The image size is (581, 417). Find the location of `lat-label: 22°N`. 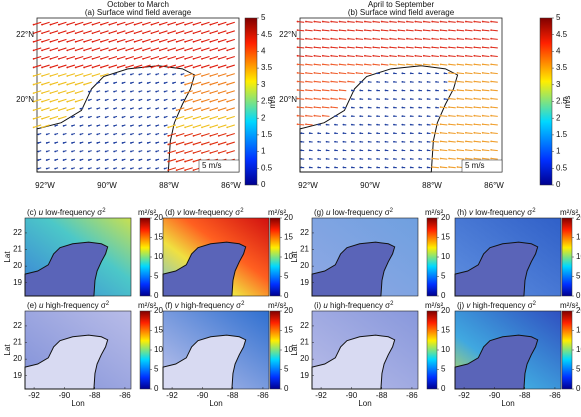

lat-label: 22°N is located at coordinates (288, 34).